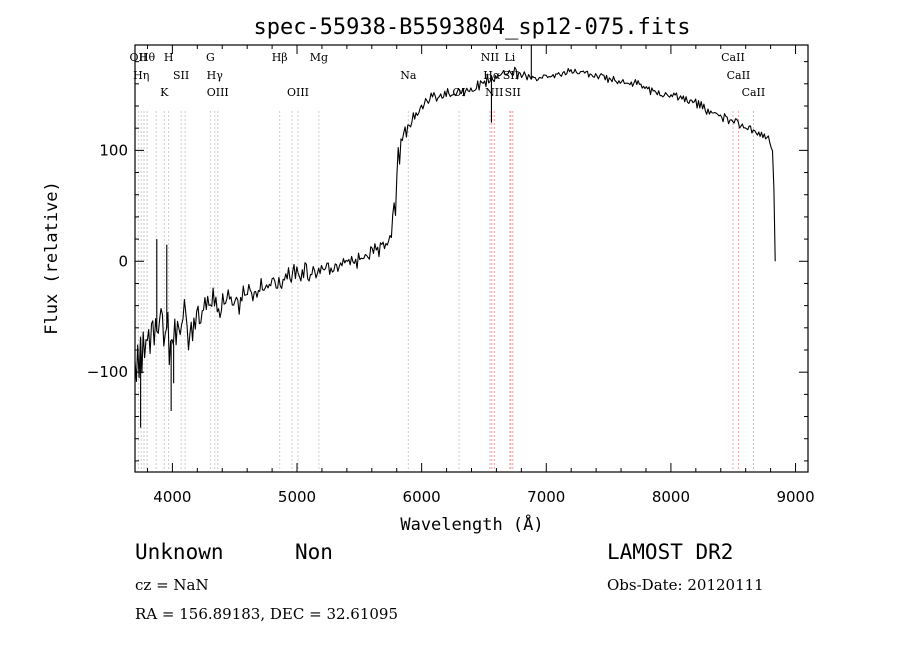 This screenshot has width=900, height=650. I want to click on x-tick-label: 8000, so click(671, 497).